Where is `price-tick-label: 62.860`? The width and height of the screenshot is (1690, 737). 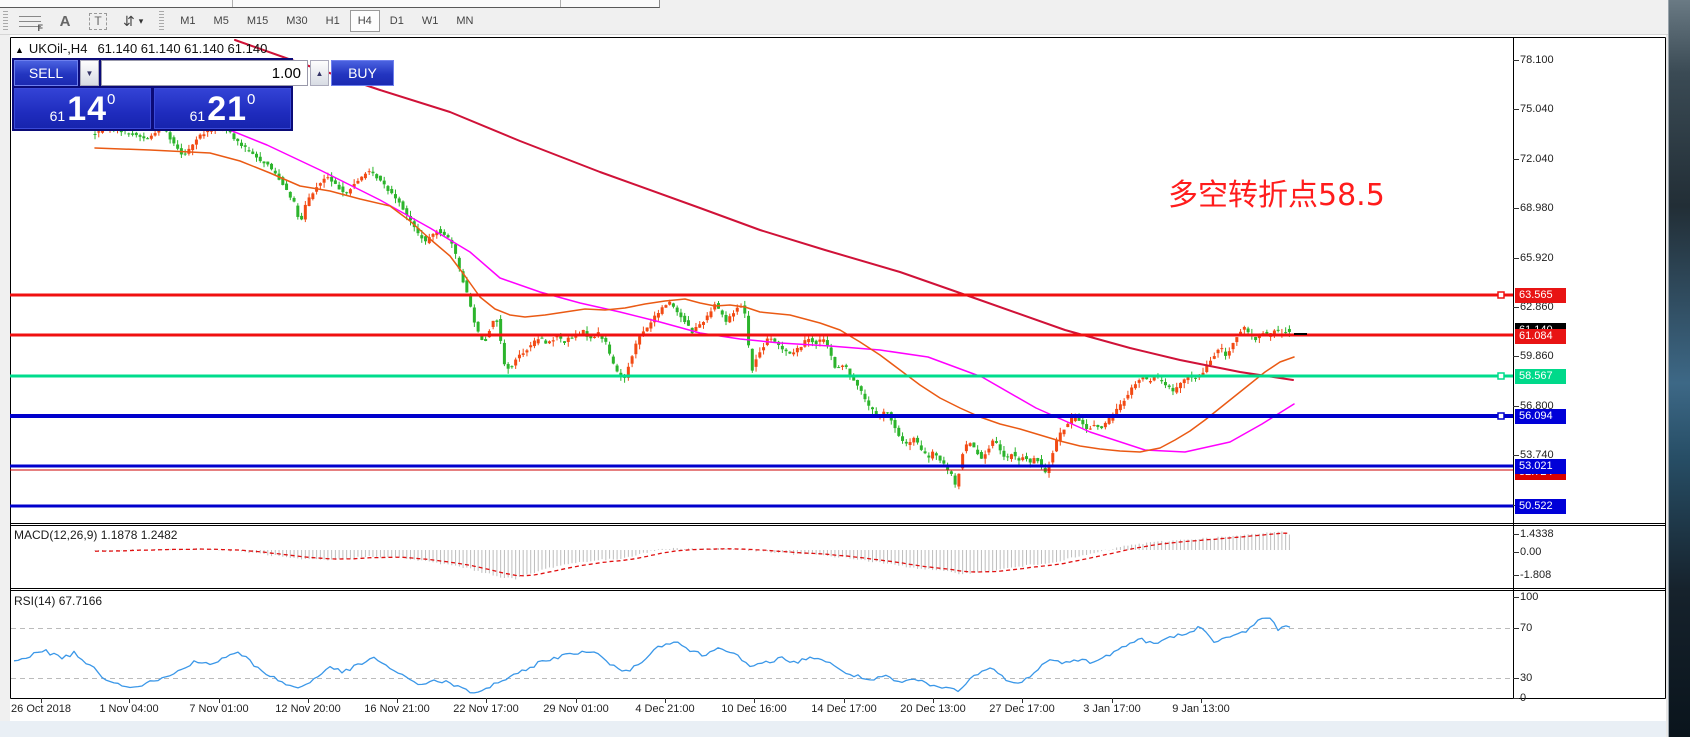 price-tick-label: 62.860 is located at coordinates (1537, 307).